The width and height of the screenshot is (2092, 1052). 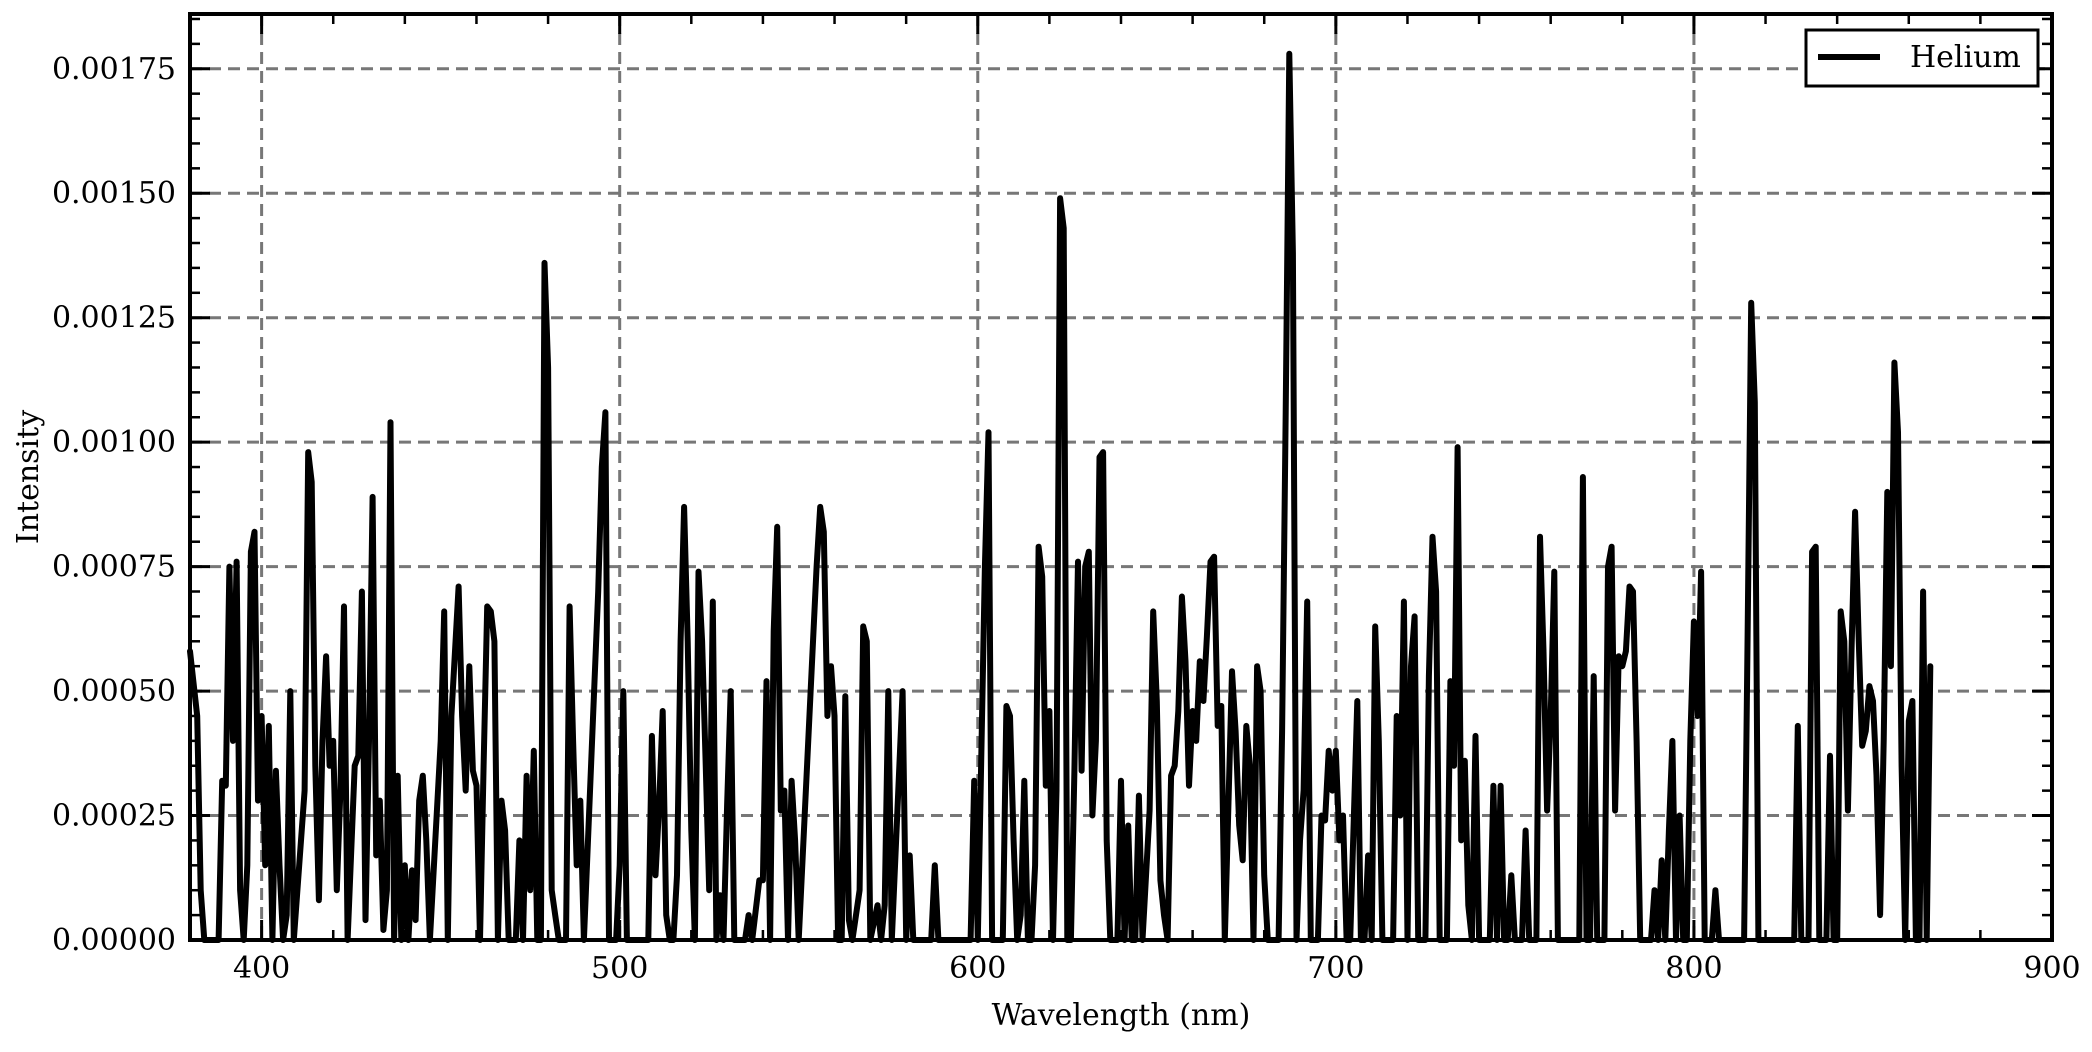 I want to click on y-tick-label: 0.00150, so click(x=114, y=193).